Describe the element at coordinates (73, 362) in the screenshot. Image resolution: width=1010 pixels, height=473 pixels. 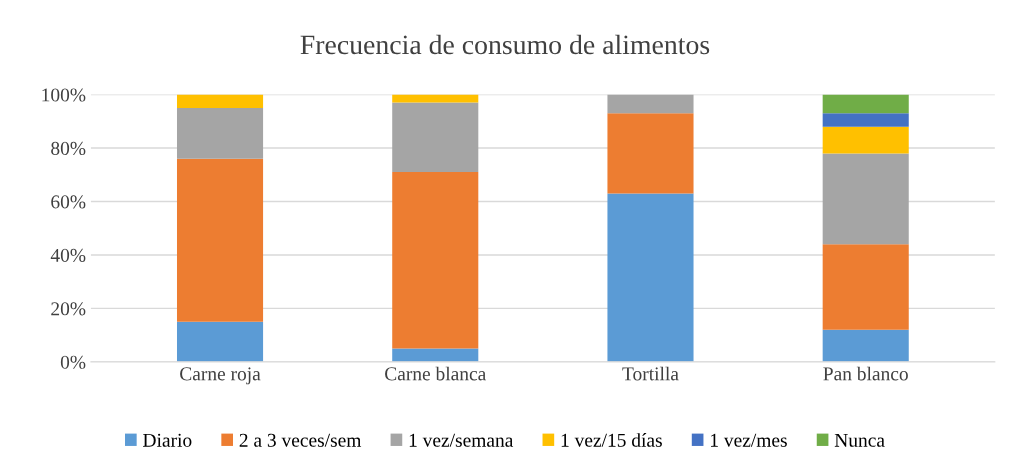
I see `y-tick-label: 0%` at that location.